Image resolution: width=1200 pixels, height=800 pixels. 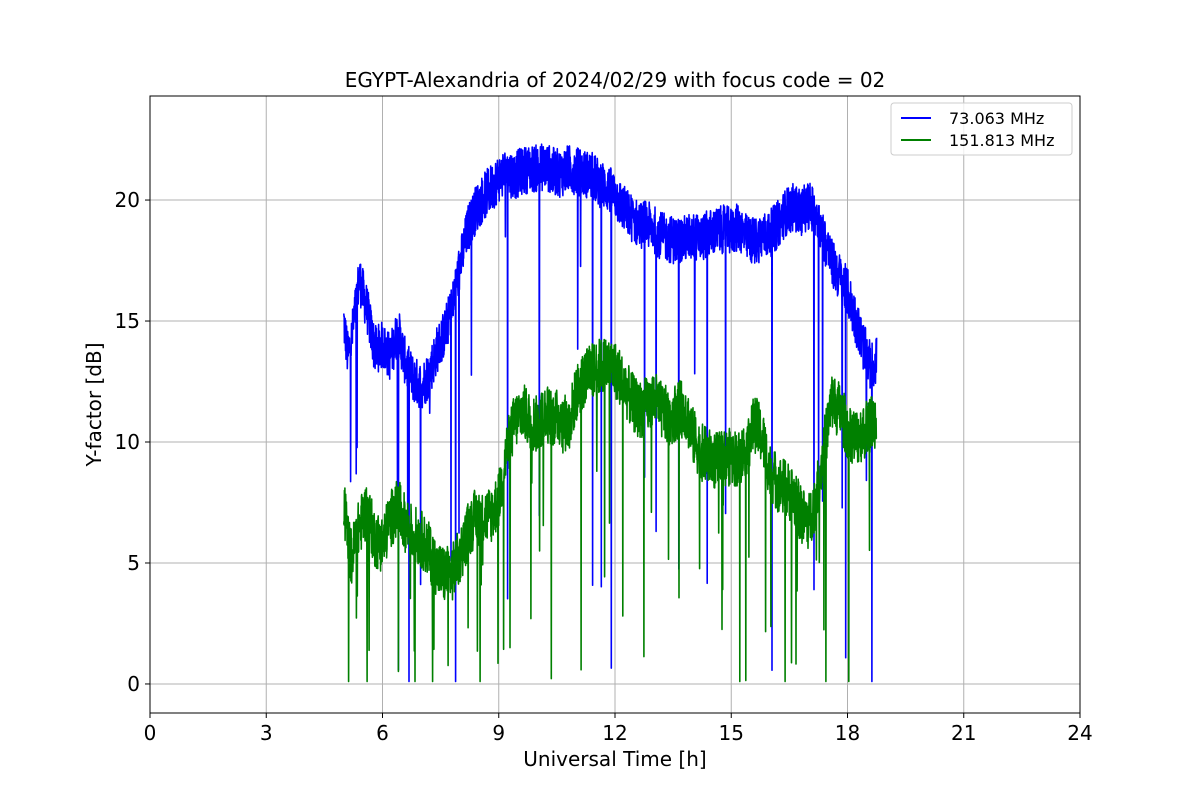 I want to click on y-tick-label: 10, so click(x=127, y=442).